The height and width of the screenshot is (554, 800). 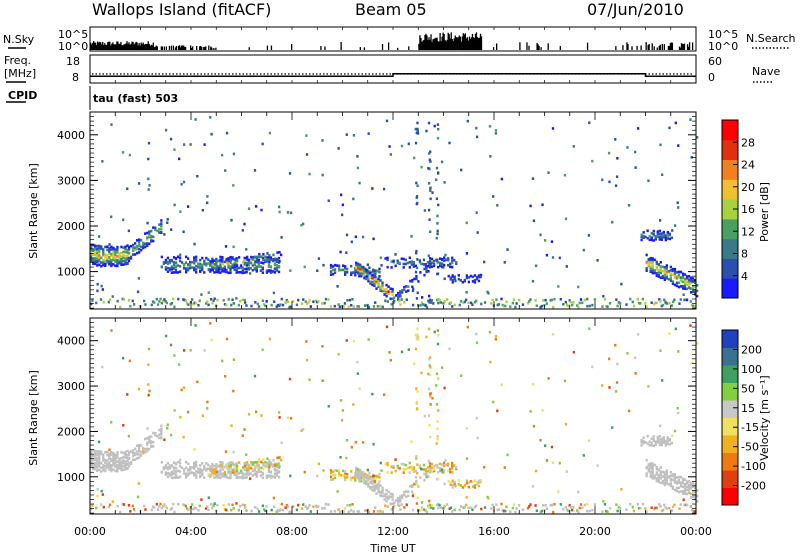 I want to click on y-tick-label: 4000, so click(x=71, y=135).